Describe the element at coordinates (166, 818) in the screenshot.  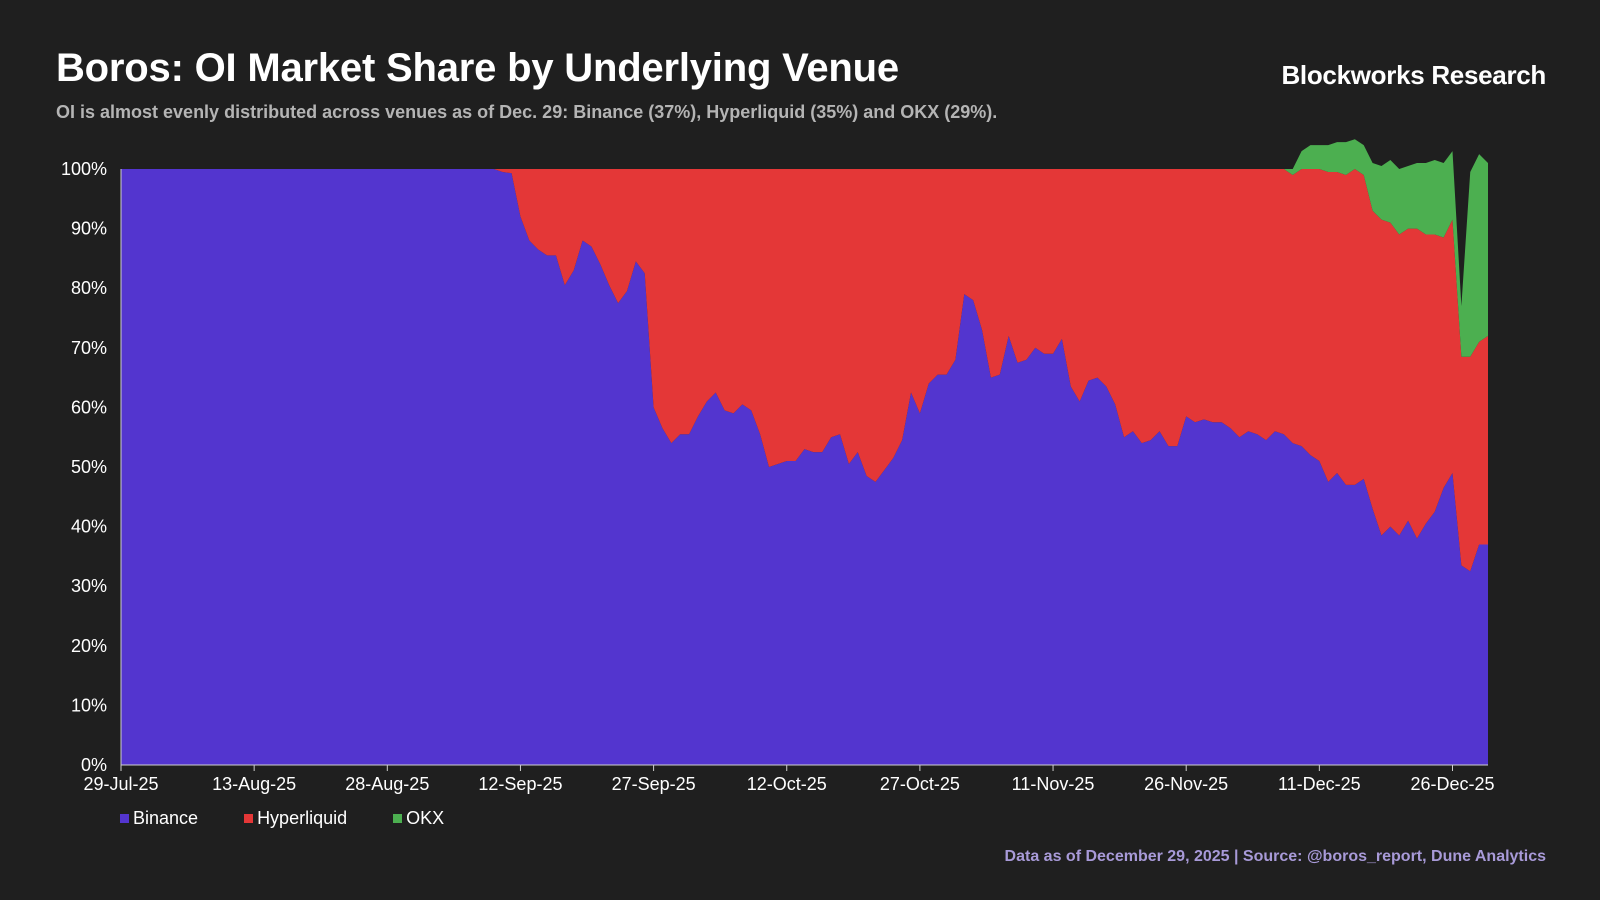
I see `legend-label-binance: Binance` at that location.